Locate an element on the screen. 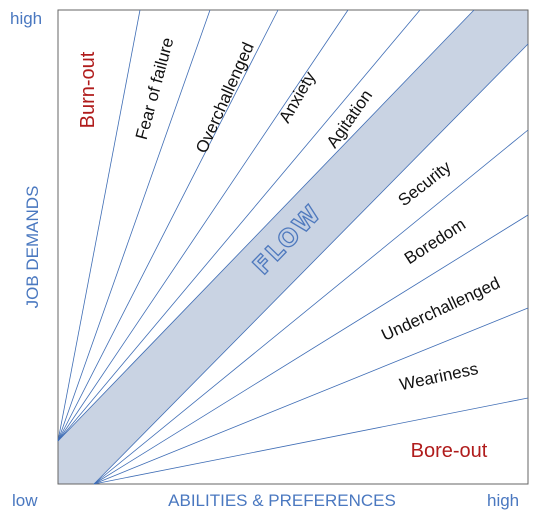 The image size is (546, 526). zone-label-anxiety: Anxiety is located at coordinates (297, 97).